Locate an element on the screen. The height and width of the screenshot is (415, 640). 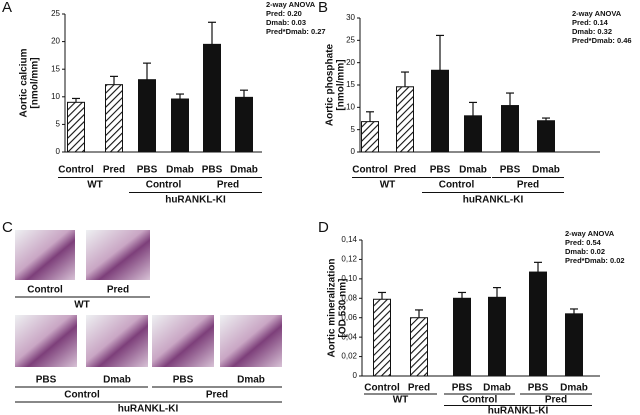
y-tick-label: 25 is located at coordinates (55, 13).